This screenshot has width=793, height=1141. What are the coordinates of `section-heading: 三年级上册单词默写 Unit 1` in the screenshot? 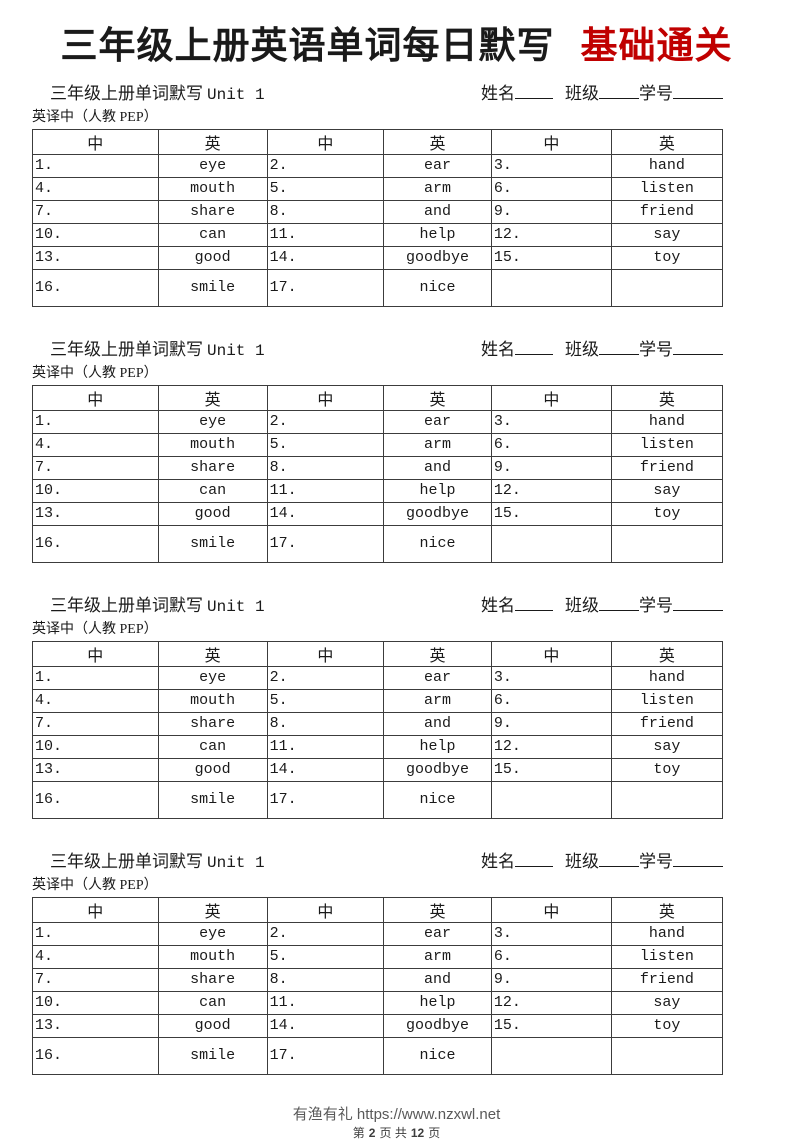 It's located at (148, 862).